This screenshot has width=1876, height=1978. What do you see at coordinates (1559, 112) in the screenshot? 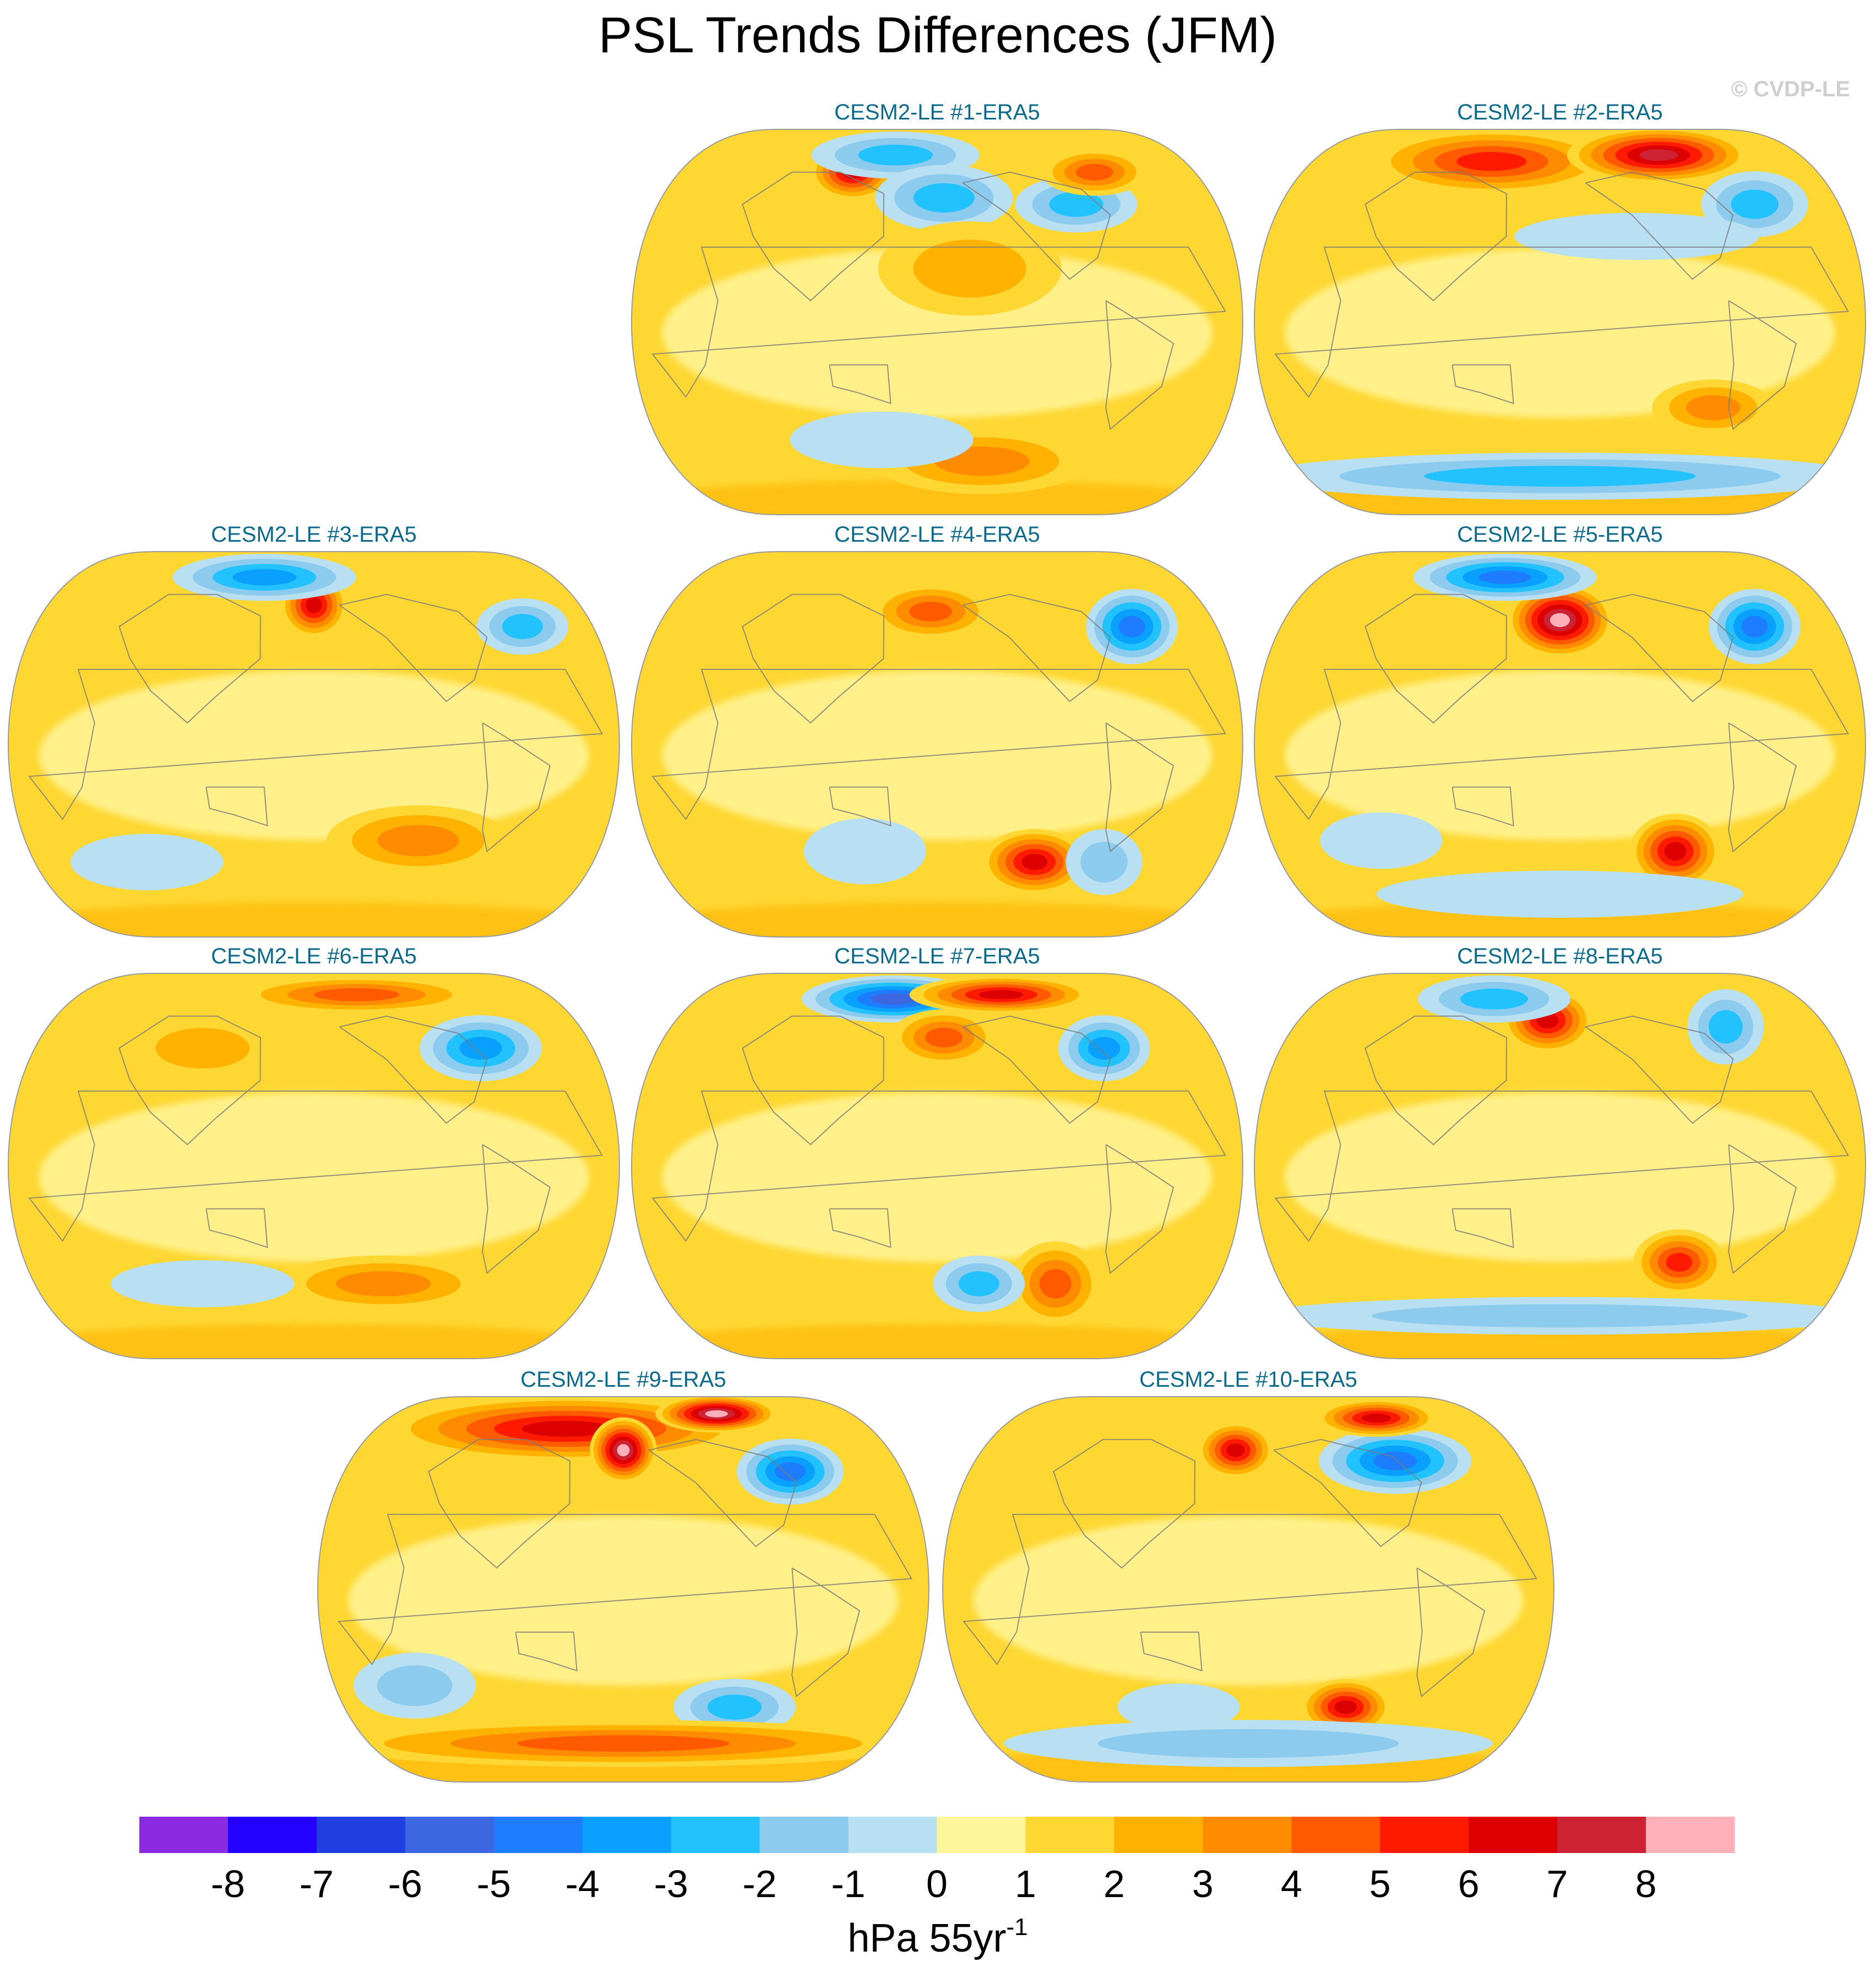
I see `panel-title: CESM2-LE #2-ERA5` at bounding box center [1559, 112].